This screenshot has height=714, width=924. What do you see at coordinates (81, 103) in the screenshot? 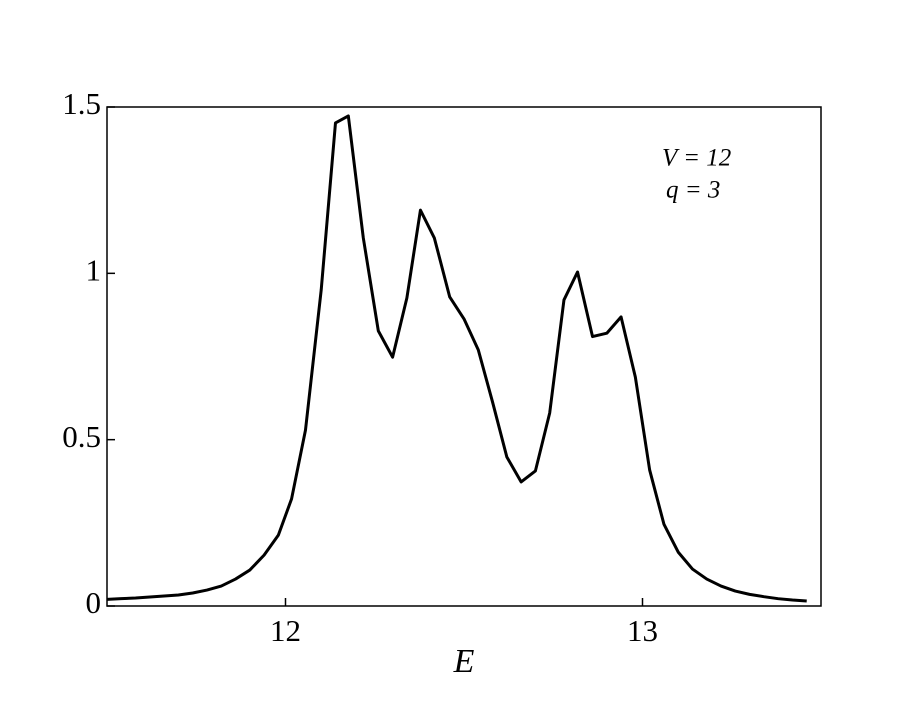
I see `y-tick-label: 1.5` at bounding box center [81, 103].